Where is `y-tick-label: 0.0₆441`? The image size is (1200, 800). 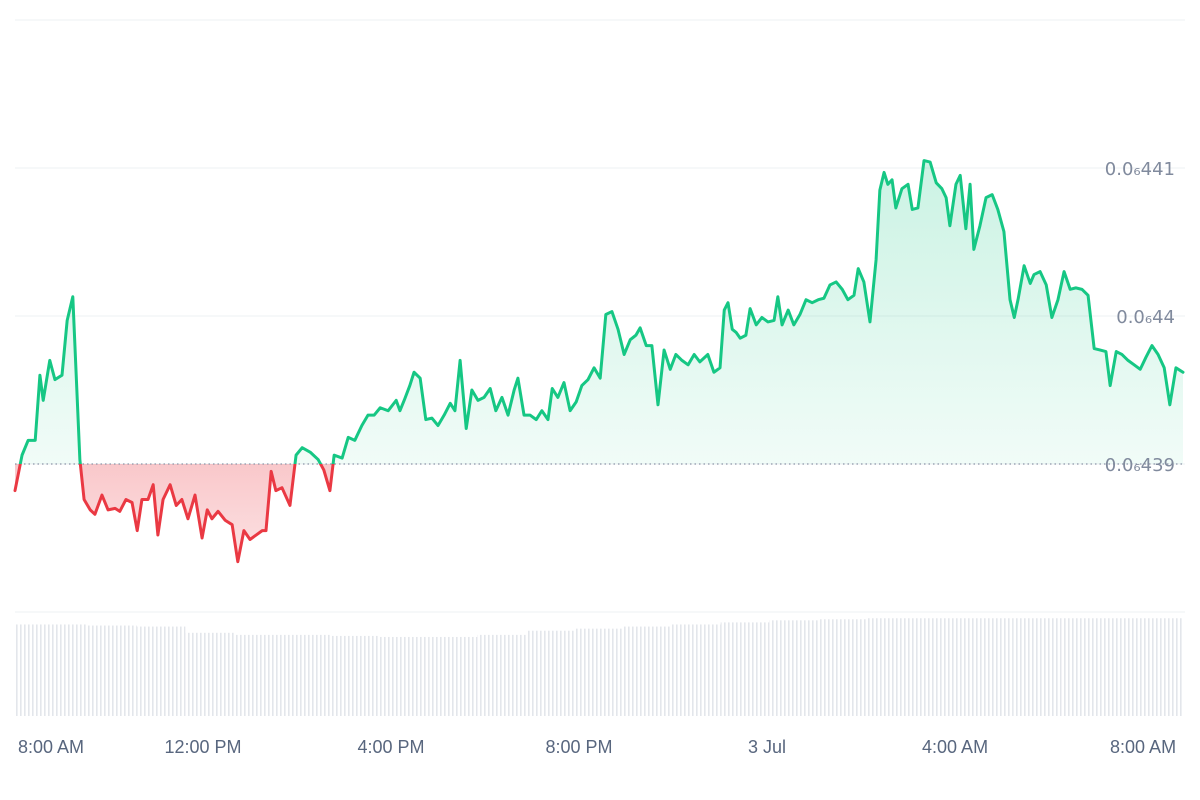 y-tick-label: 0.0₆441 is located at coordinates (1140, 169).